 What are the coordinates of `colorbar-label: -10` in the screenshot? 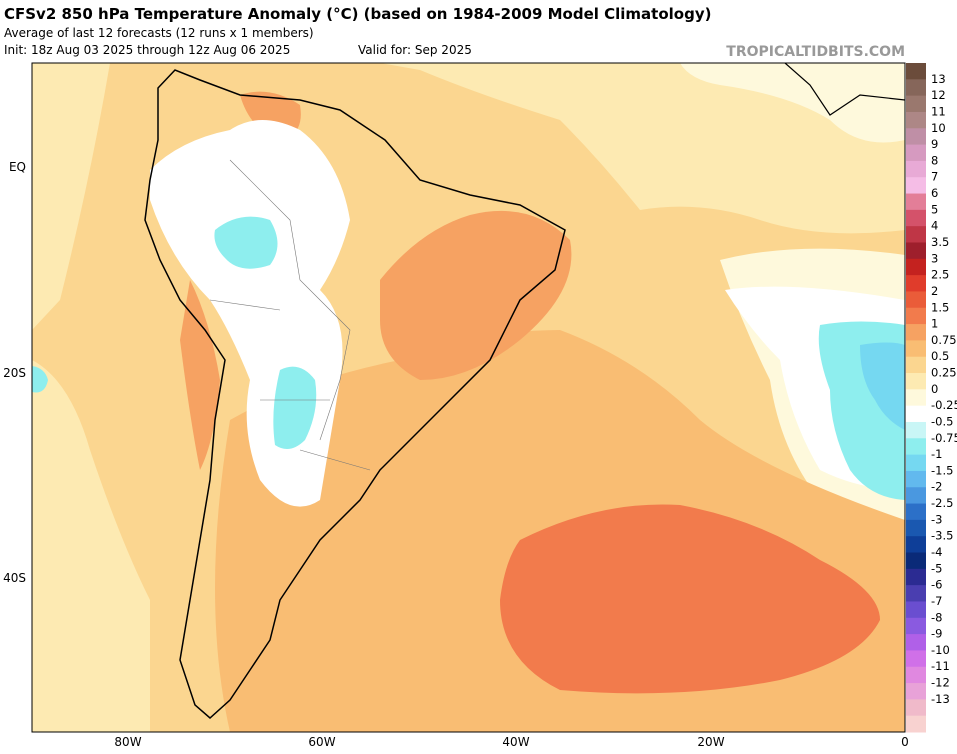 It's located at (940, 650).